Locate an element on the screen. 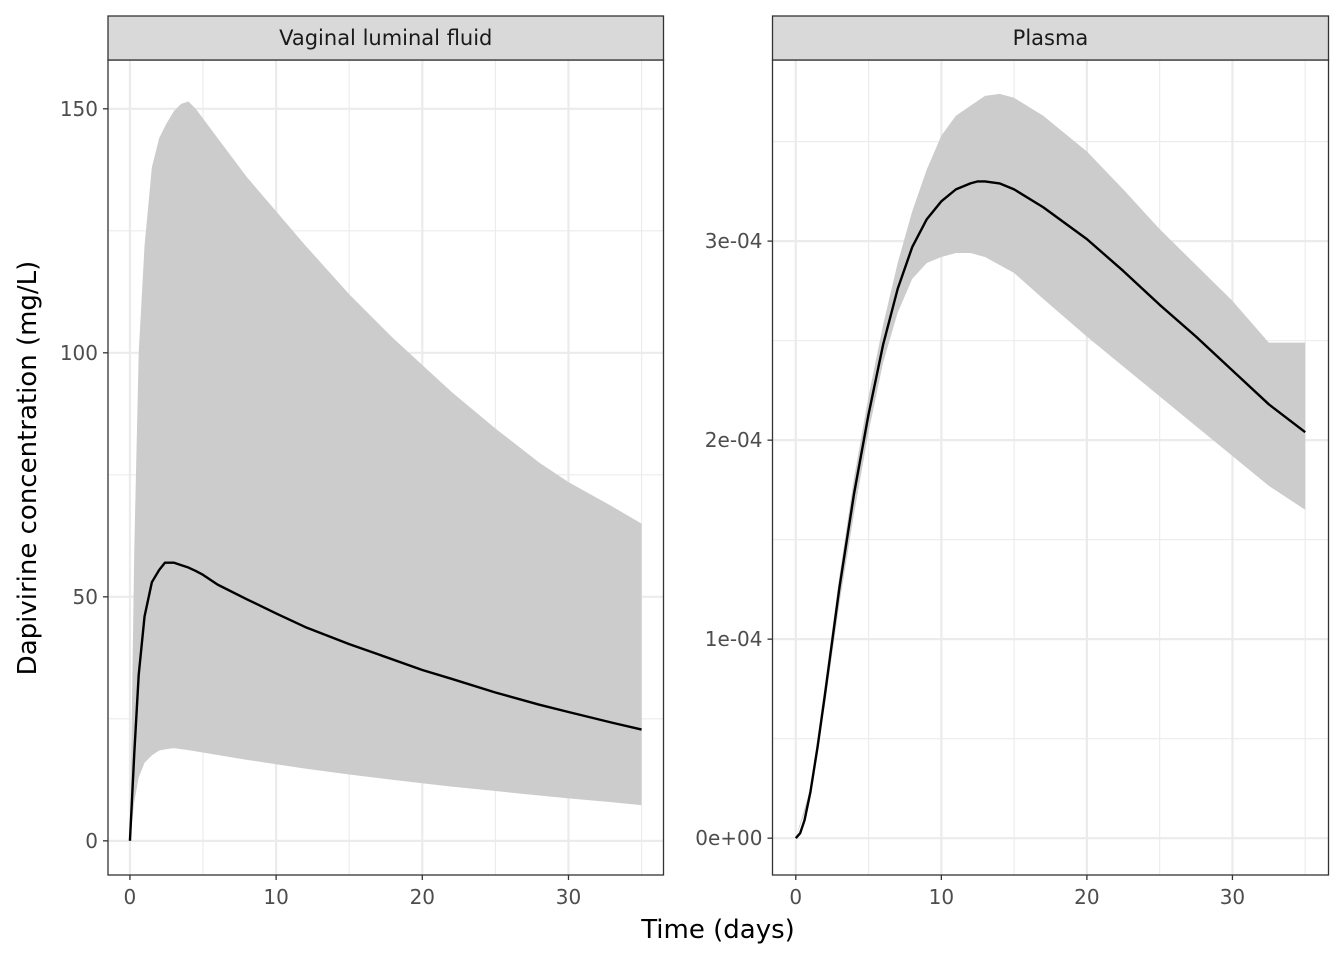  plasma-y-tick-label-1: 1e-04 is located at coordinates (734, 639).